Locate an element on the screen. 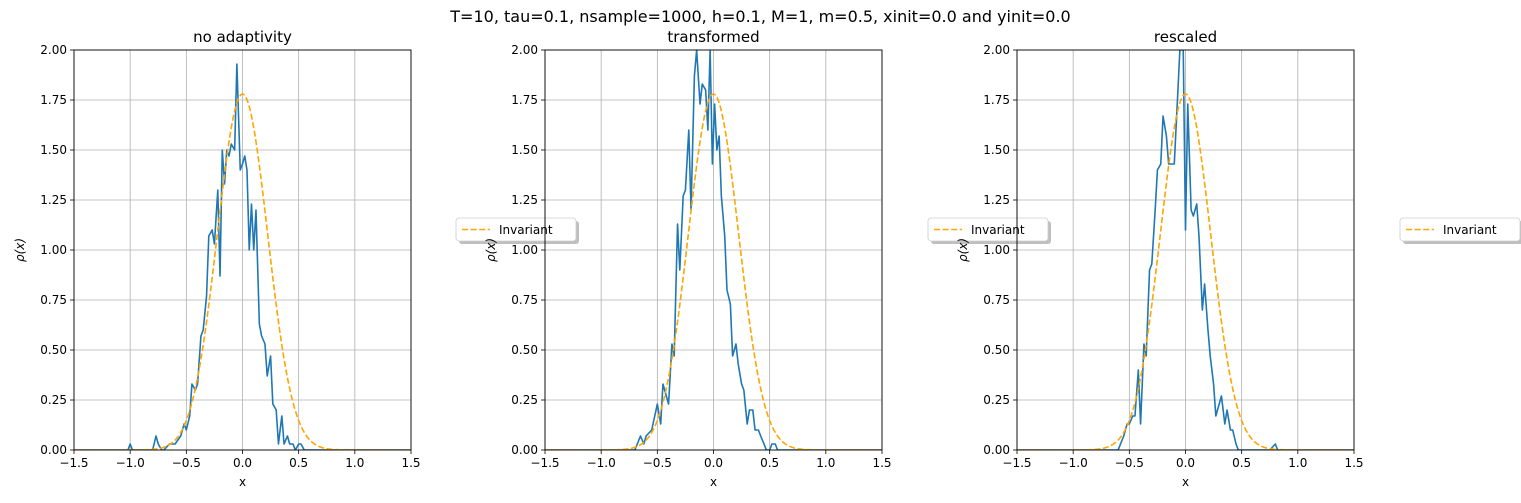 The height and width of the screenshot is (503, 1521). subplot-title: no adaptivity is located at coordinates (242, 37).